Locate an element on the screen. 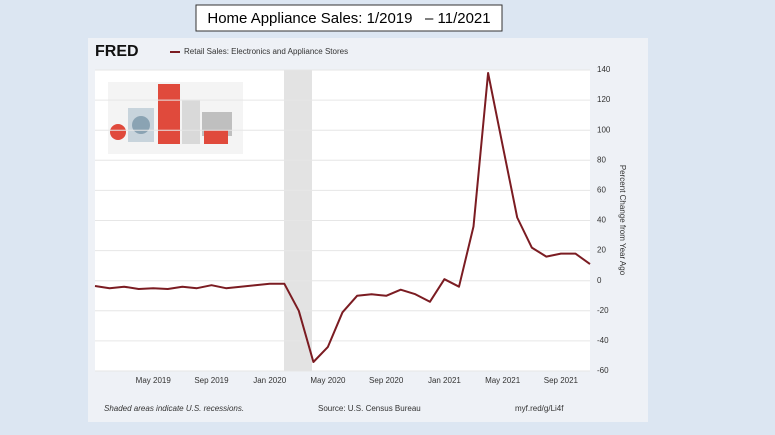 The image size is (775, 435). y-tick-label: -40 is located at coordinates (603, 340).